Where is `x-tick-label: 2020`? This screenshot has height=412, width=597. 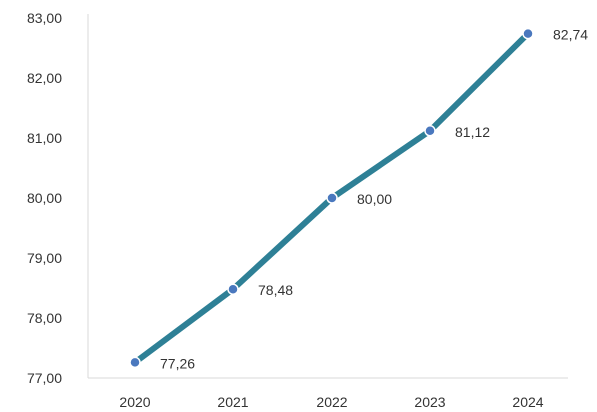 x-tick-label: 2020 is located at coordinates (134, 402).